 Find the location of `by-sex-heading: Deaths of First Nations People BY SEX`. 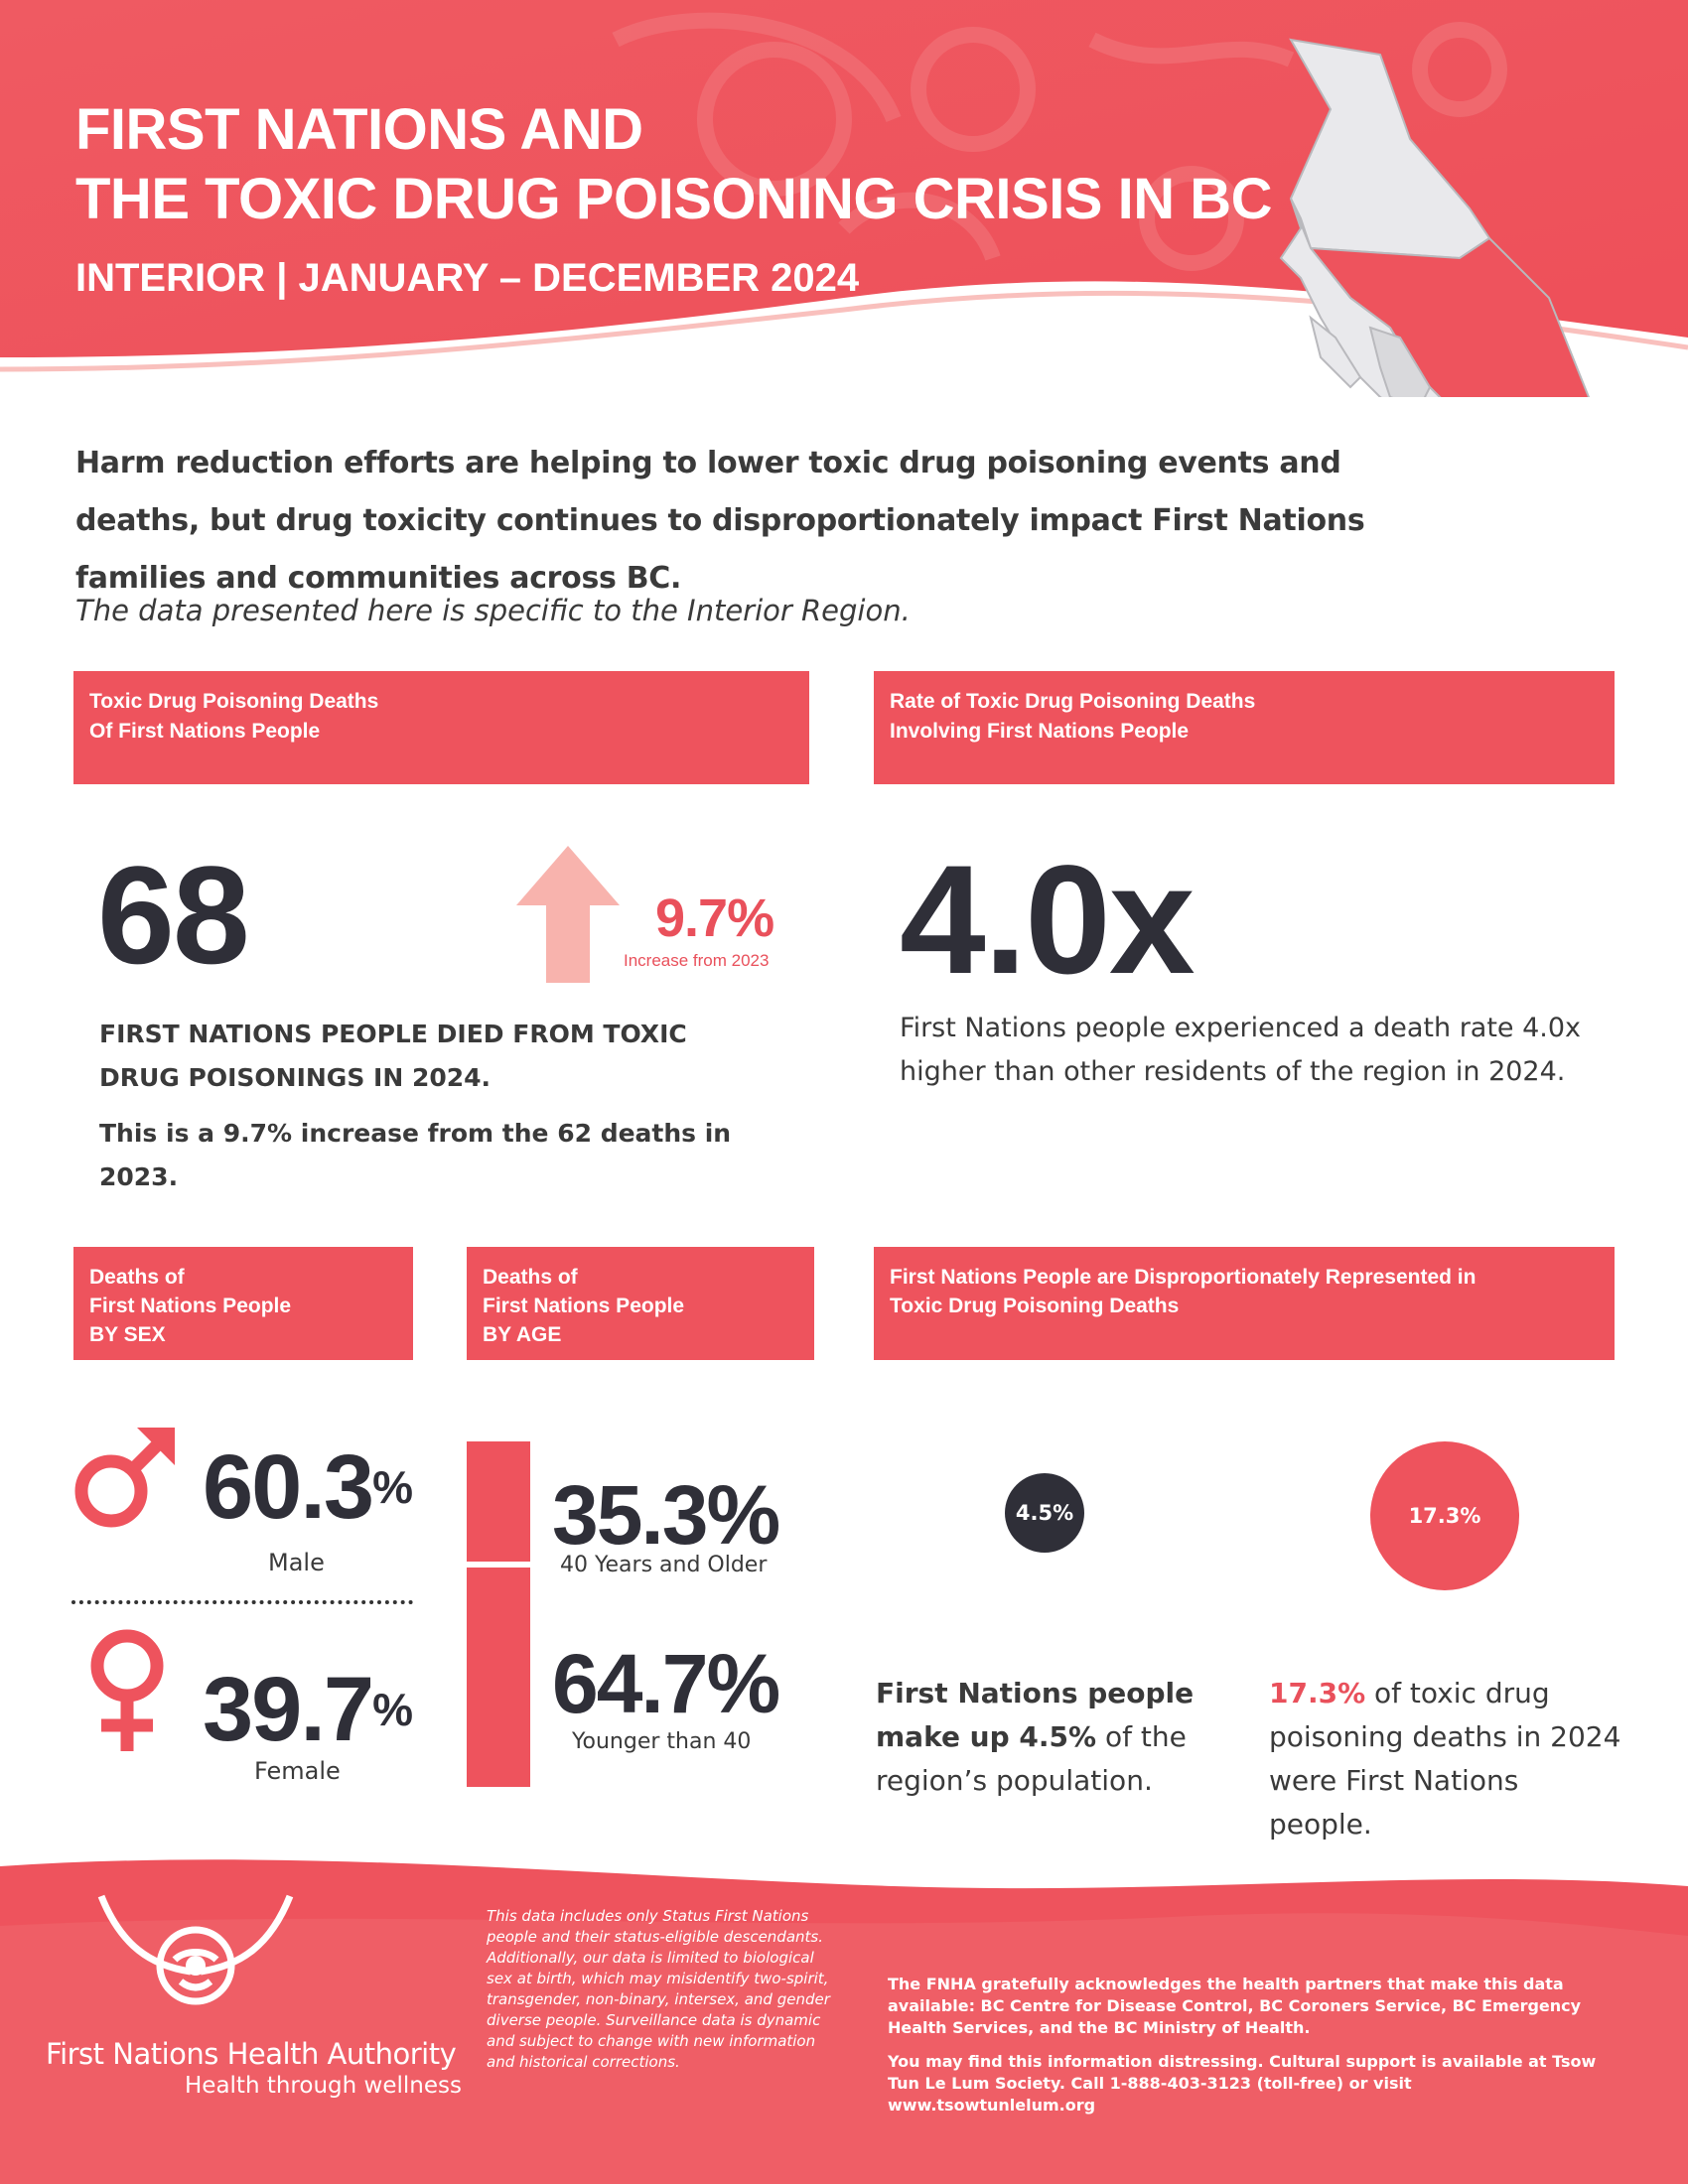

by-sex-heading: Deaths of First Nations People BY SEX is located at coordinates (243, 1303).